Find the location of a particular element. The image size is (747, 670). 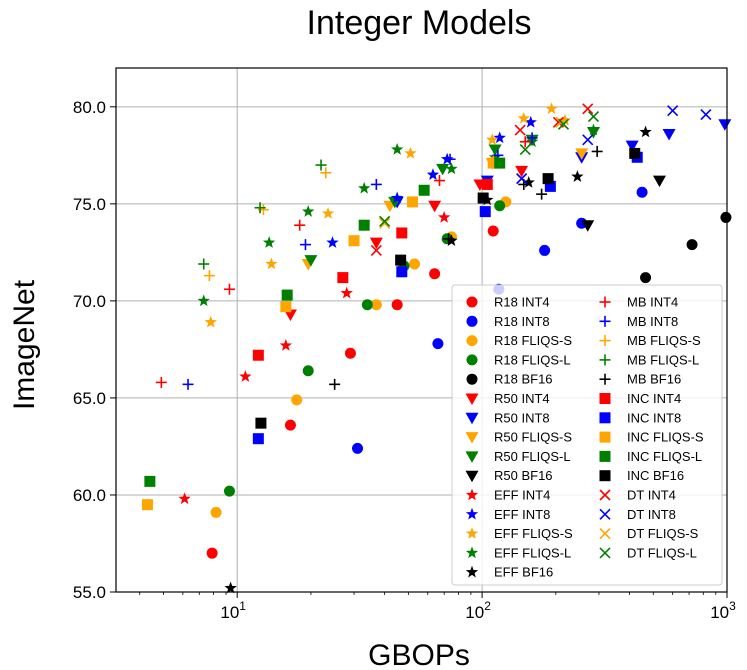

legend-entry-label: EFF FLIQS-S is located at coordinates (533, 533).